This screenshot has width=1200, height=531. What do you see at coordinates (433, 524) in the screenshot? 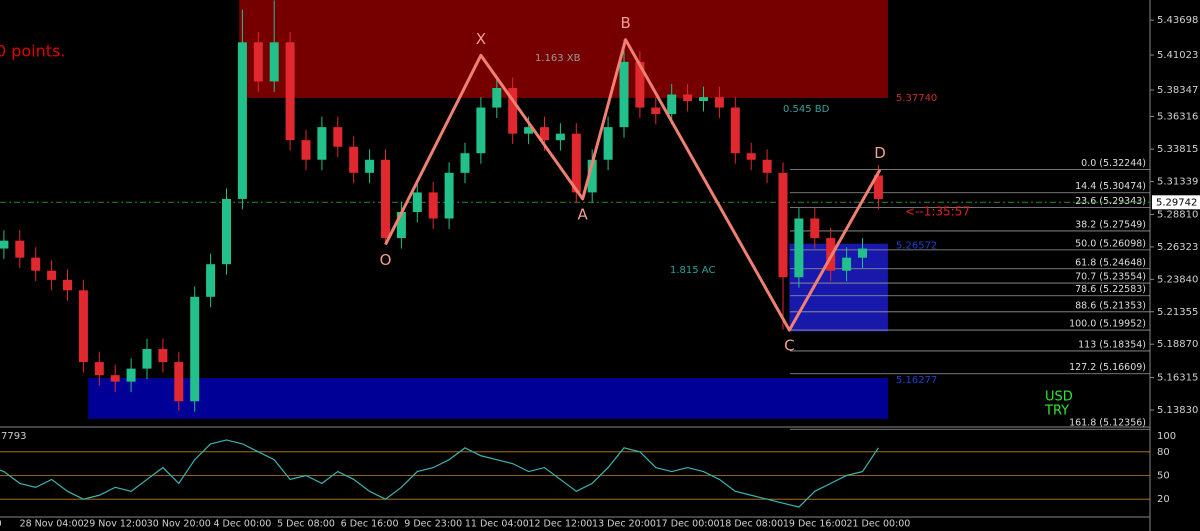
I see `x-tick-label: 9 Dec 23:00` at bounding box center [433, 524].